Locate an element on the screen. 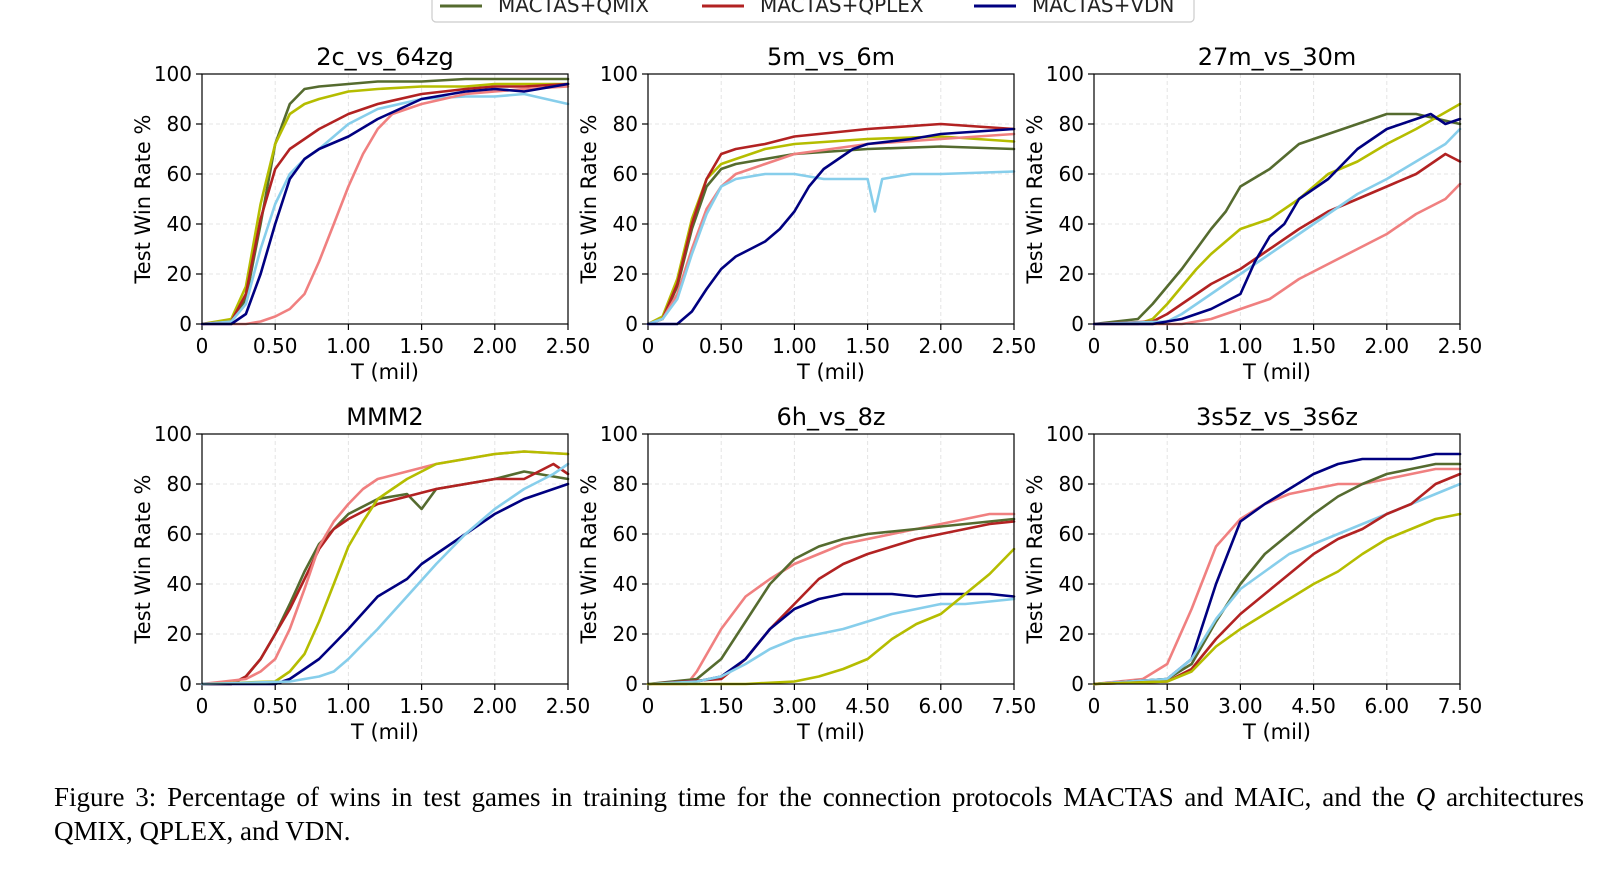 Image resolution: width=1620 pixels, height=874 pixels. chart-title: 5m_vs_6m is located at coordinates (831, 57).